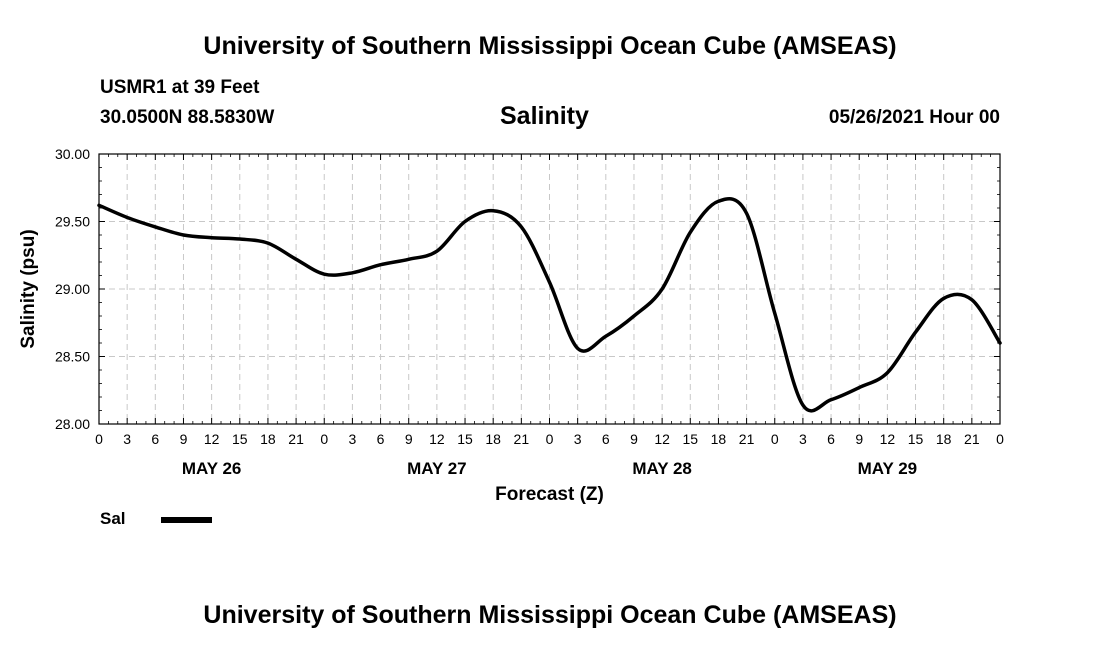 This screenshot has width=1100, height=650. I want to click on y-tick-label: 30.00, so click(72, 154).